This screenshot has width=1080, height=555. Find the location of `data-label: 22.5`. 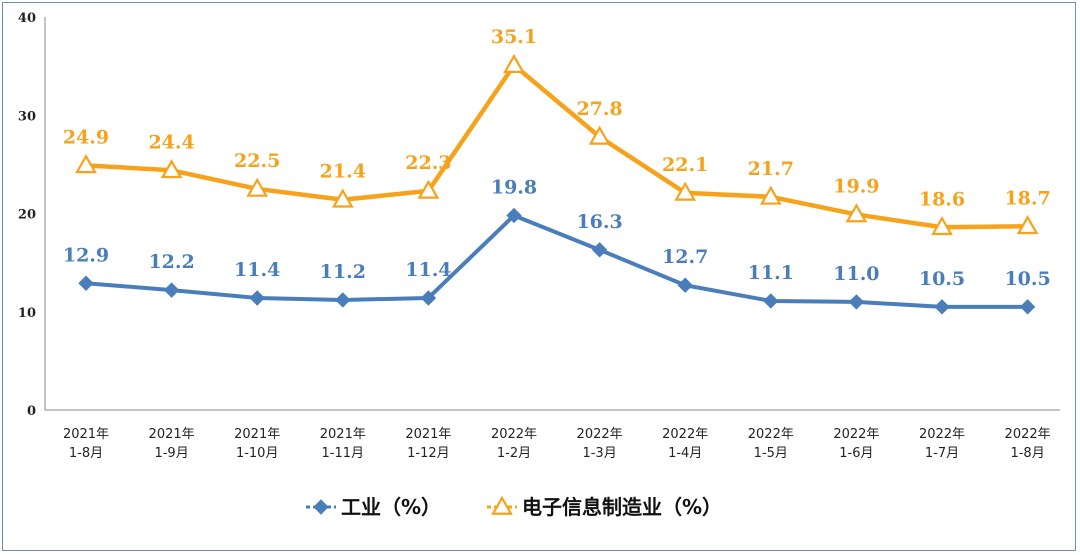

data-label: 22.5 is located at coordinates (257, 161).